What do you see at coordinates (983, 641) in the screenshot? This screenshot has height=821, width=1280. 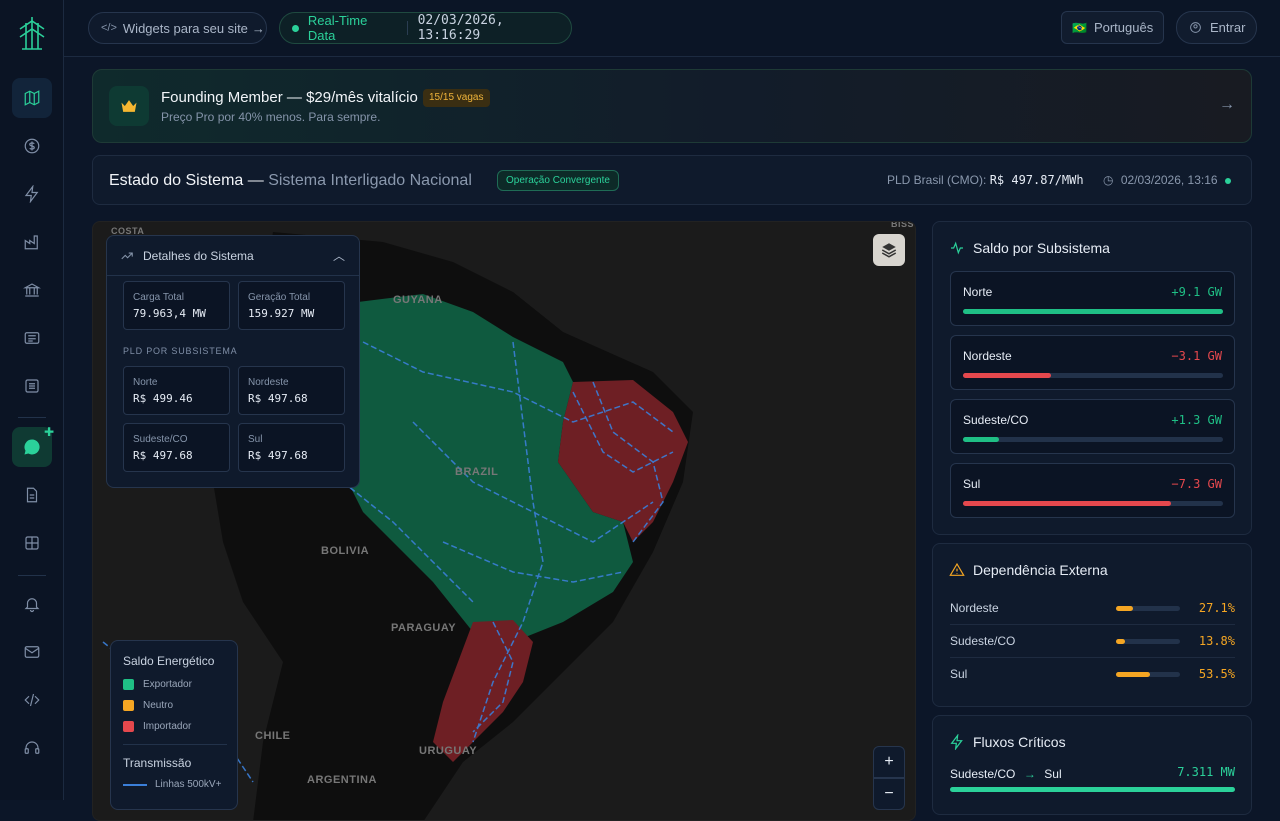 I see `dependencia-name: Sudeste/CO` at bounding box center [983, 641].